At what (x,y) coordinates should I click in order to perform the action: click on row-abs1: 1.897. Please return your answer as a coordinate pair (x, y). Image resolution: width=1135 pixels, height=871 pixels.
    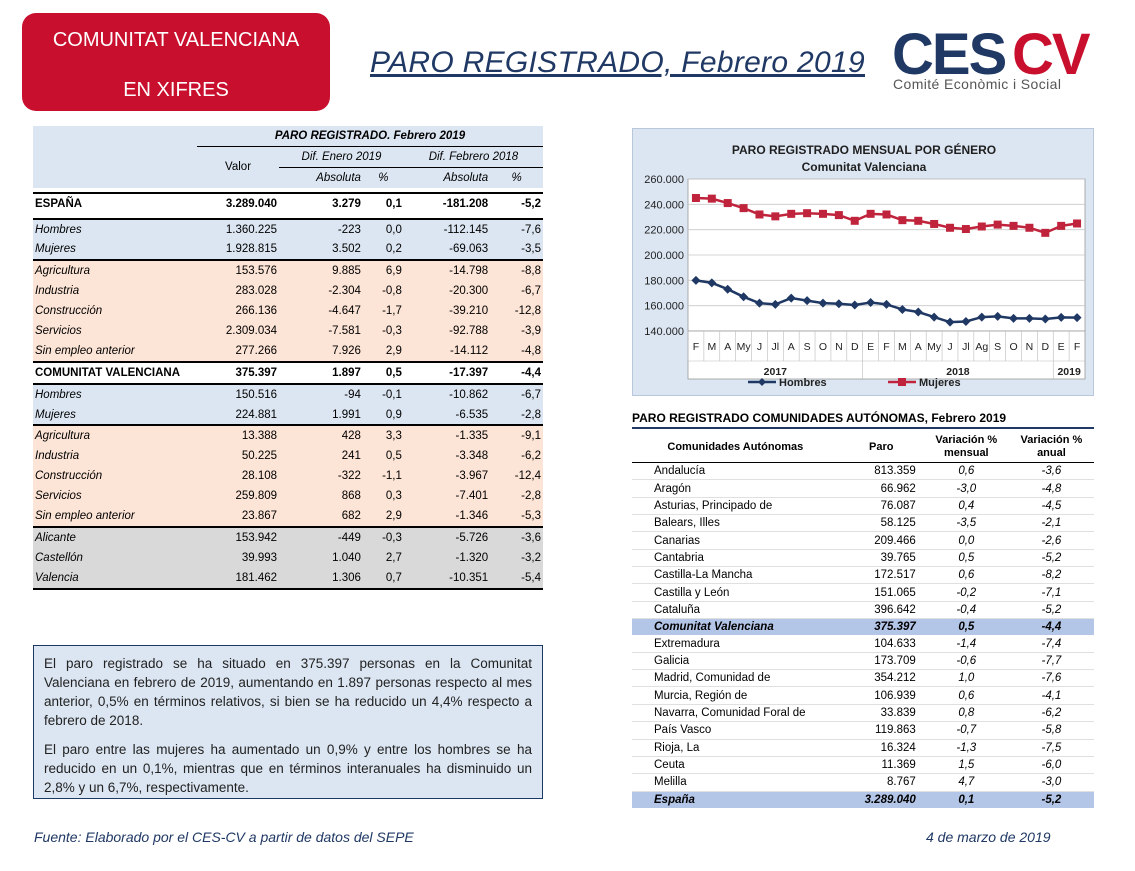
    Looking at the image, I should click on (346, 372).